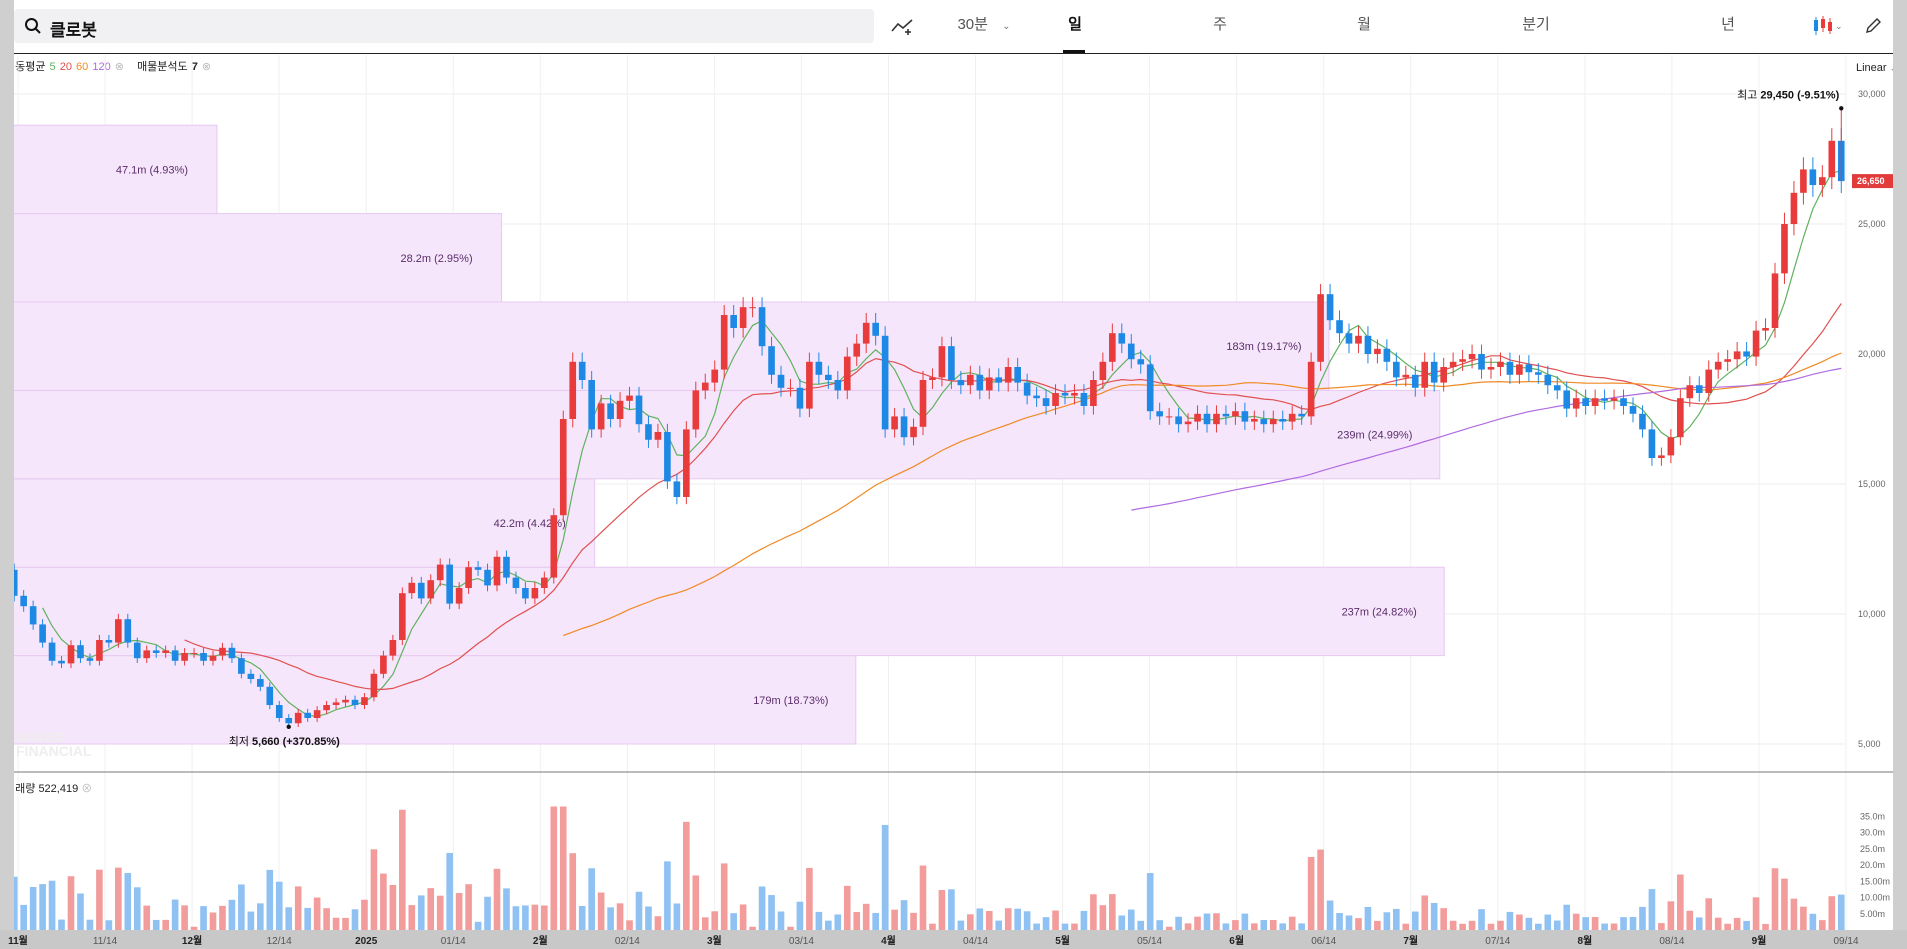  Describe the element at coordinates (1536, 24) in the screenshot. I see `tab-period: 분기` at that location.